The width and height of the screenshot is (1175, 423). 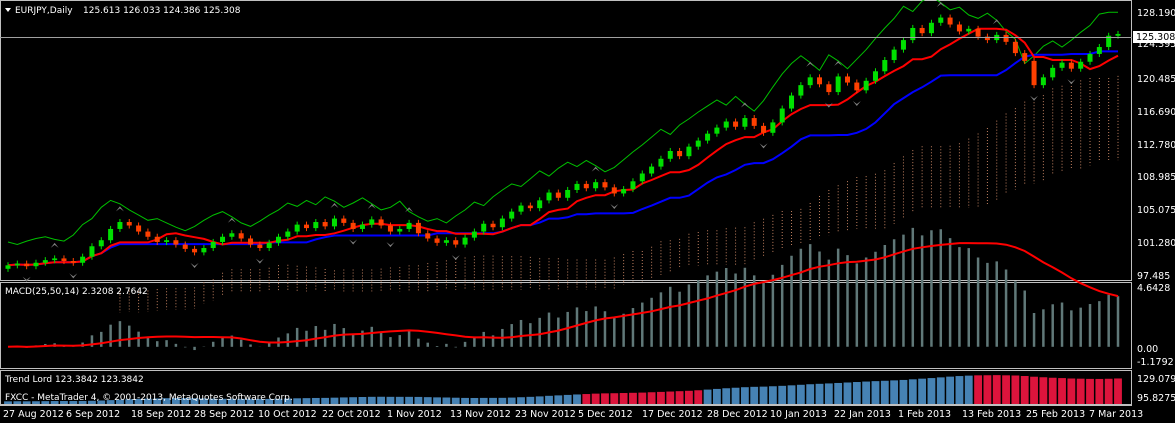 I want to click on price-tick: 101.280, so click(x=1156, y=243).